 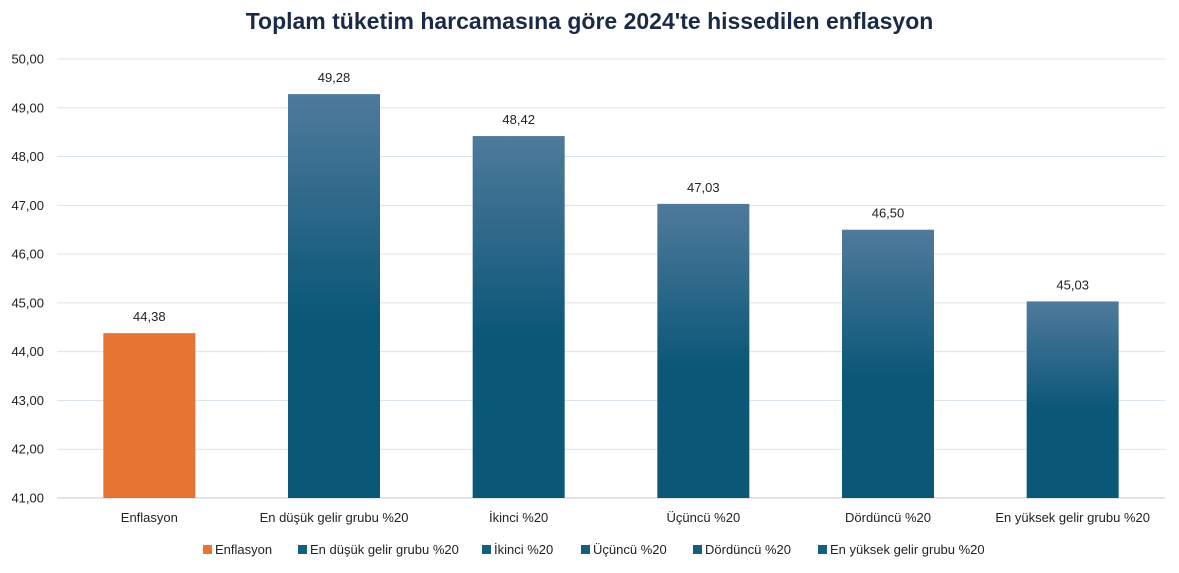 I want to click on legend-label: Enflasyon, so click(x=243, y=549).